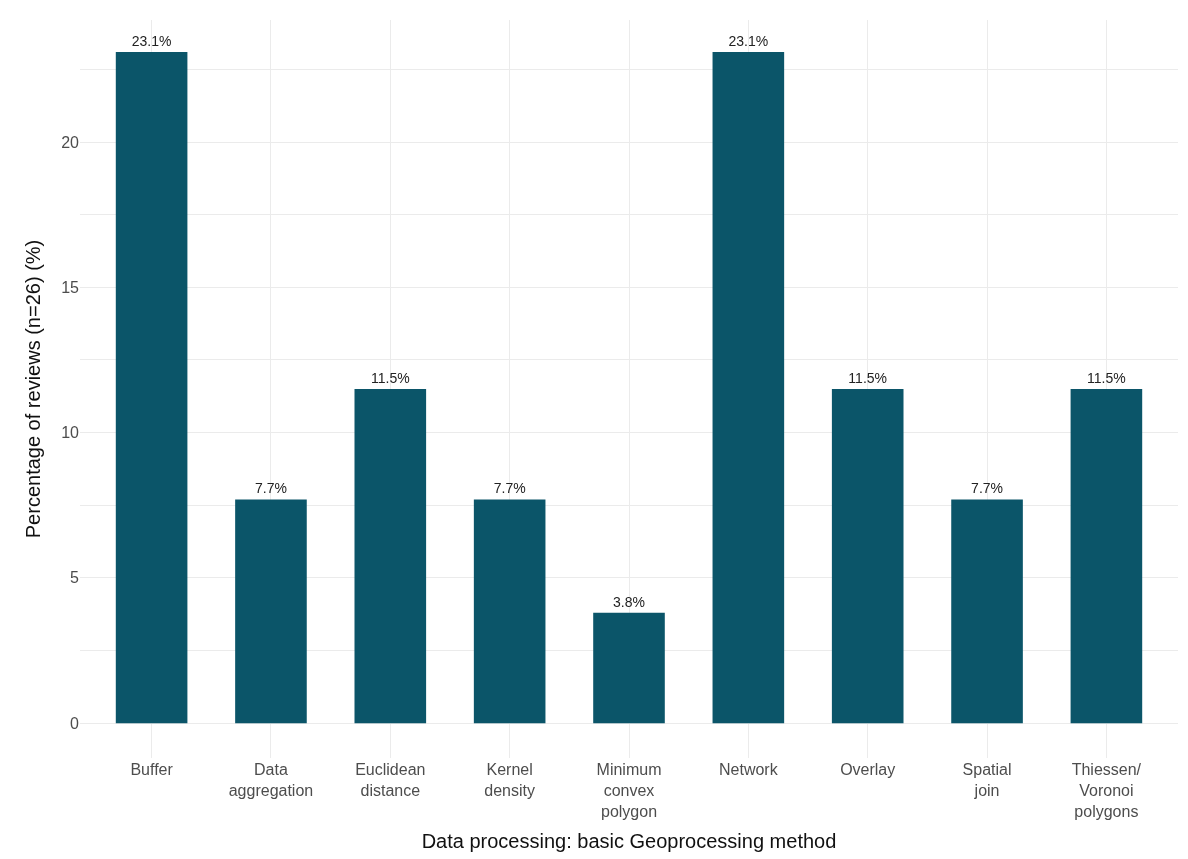 The width and height of the screenshot is (1188, 859). What do you see at coordinates (629, 841) in the screenshot?
I see `x-axis-title: Data processing: basic Geoprocessing method` at bounding box center [629, 841].